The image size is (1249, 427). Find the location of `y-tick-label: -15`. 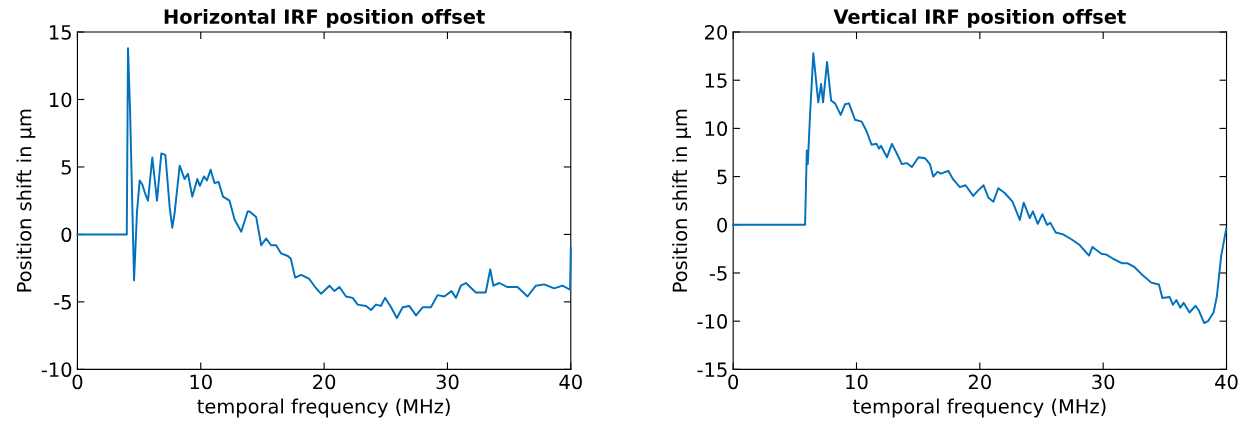

y-tick-label: -15 is located at coordinates (712, 370).